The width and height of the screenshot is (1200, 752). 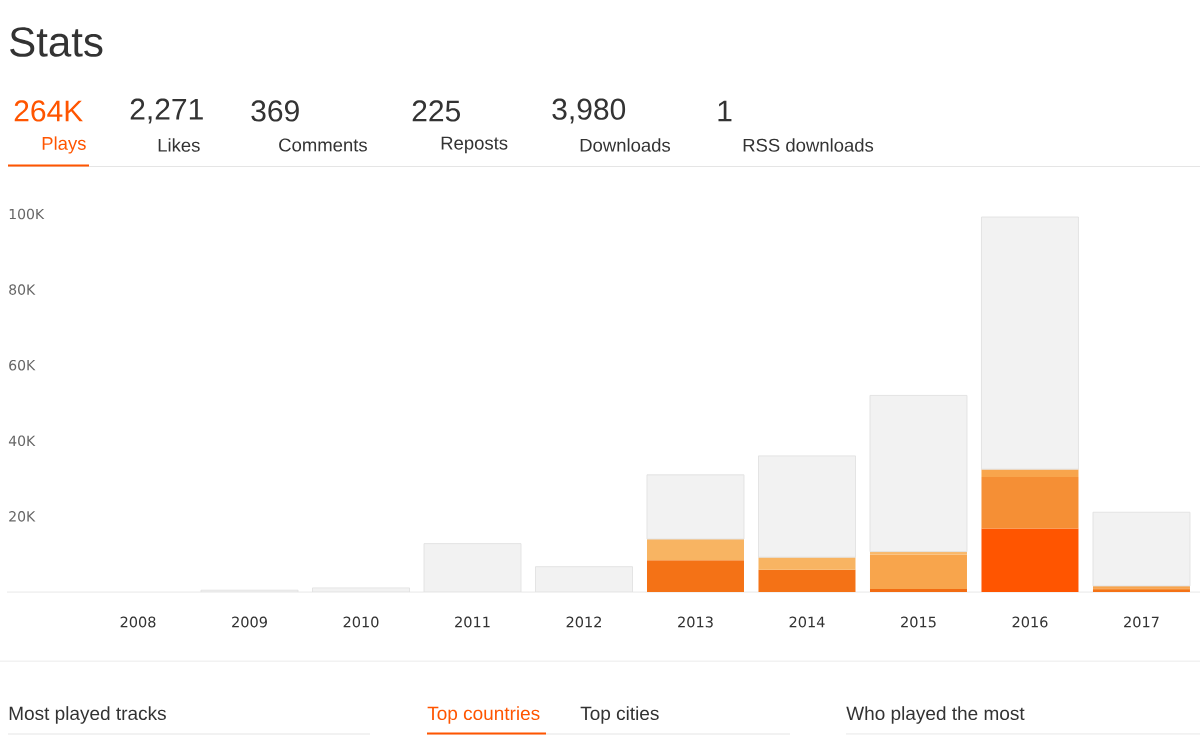 What do you see at coordinates (249, 622) in the screenshot?
I see `x-tick-label: 2009` at bounding box center [249, 622].